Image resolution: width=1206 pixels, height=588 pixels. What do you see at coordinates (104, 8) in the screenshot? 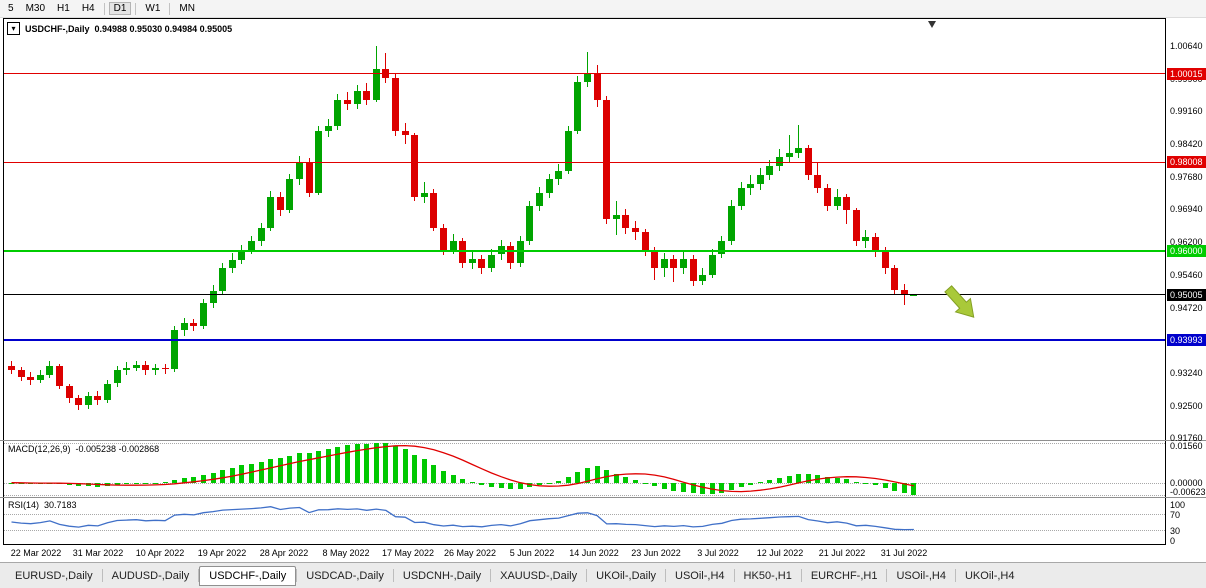
I see `toolbar-separator` at bounding box center [104, 8].